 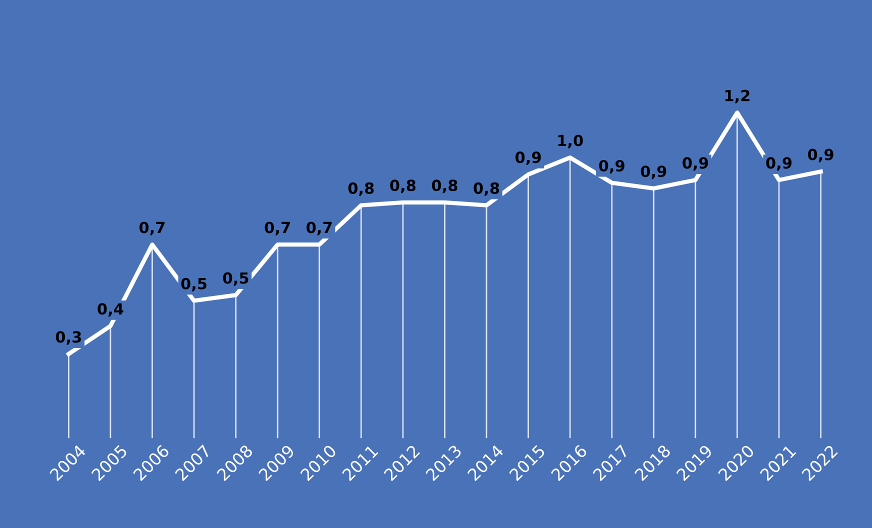 I want to click on data-label: 0,4, so click(x=111, y=310).